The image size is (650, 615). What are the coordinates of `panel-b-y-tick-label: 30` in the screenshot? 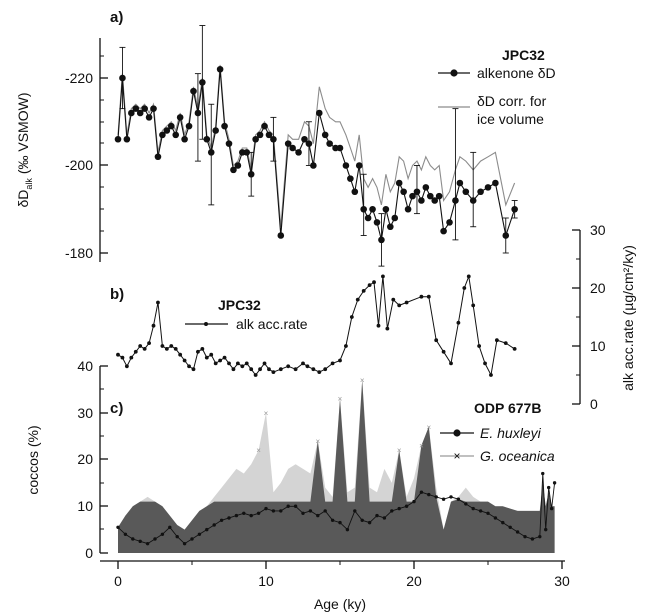 It's located at (598, 230).